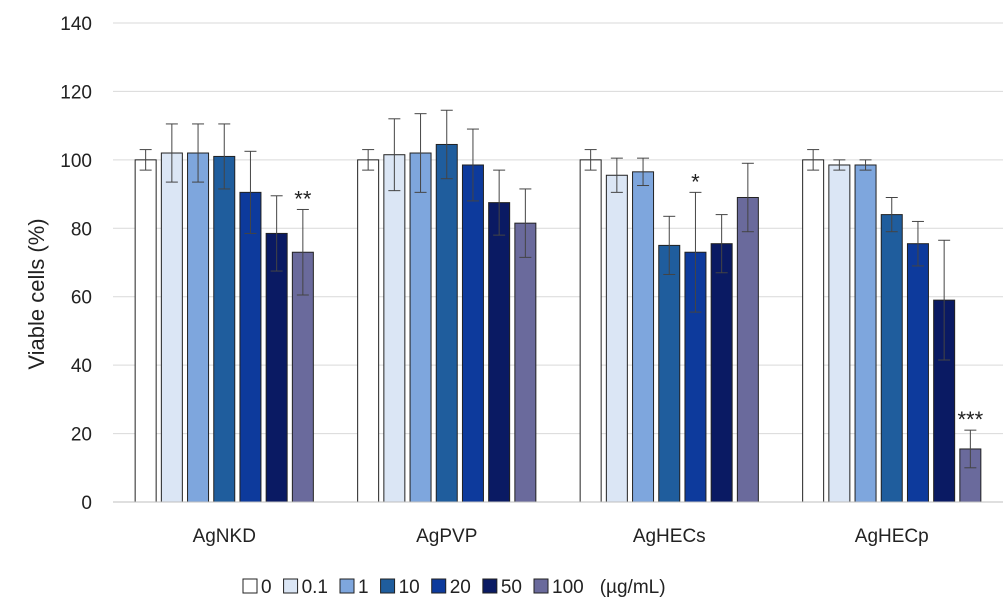 The image size is (1004, 608). What do you see at coordinates (446, 536) in the screenshot?
I see `x-category-label: AgPVP` at bounding box center [446, 536].